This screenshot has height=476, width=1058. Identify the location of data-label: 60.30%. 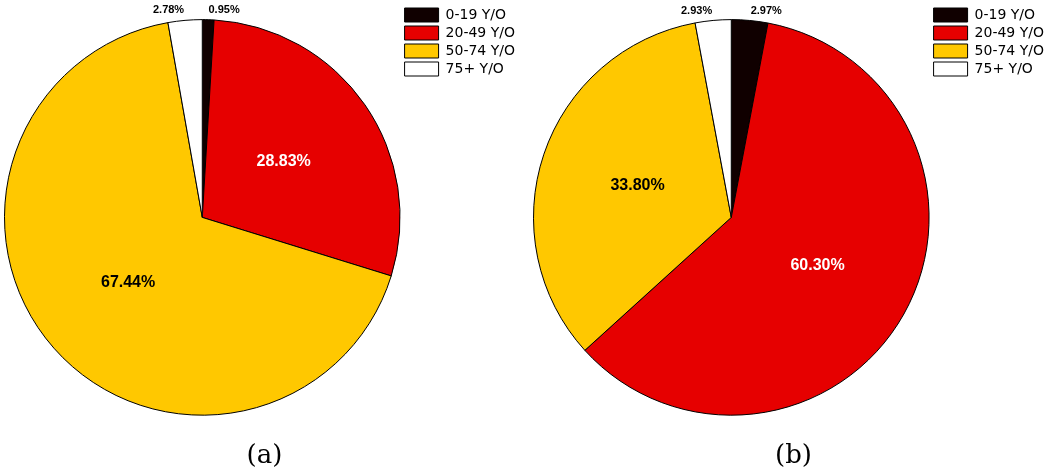
(817, 265).